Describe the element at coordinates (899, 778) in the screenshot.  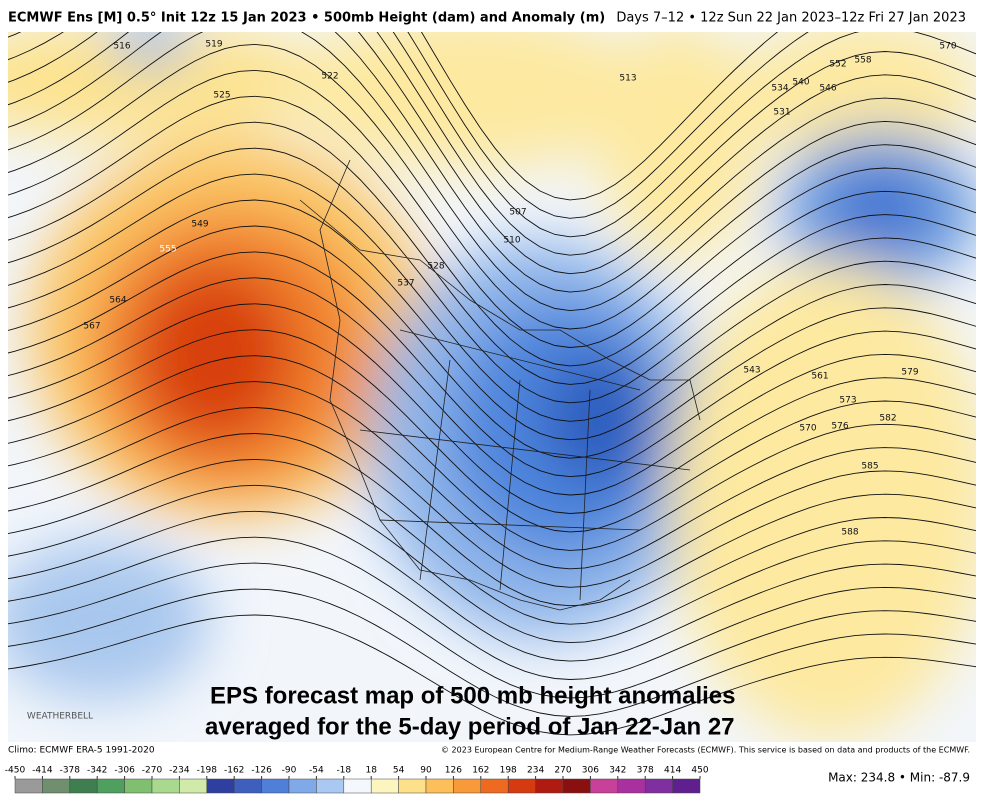
I see `stats: Max: 234.8 • Min: -87.9` at that location.